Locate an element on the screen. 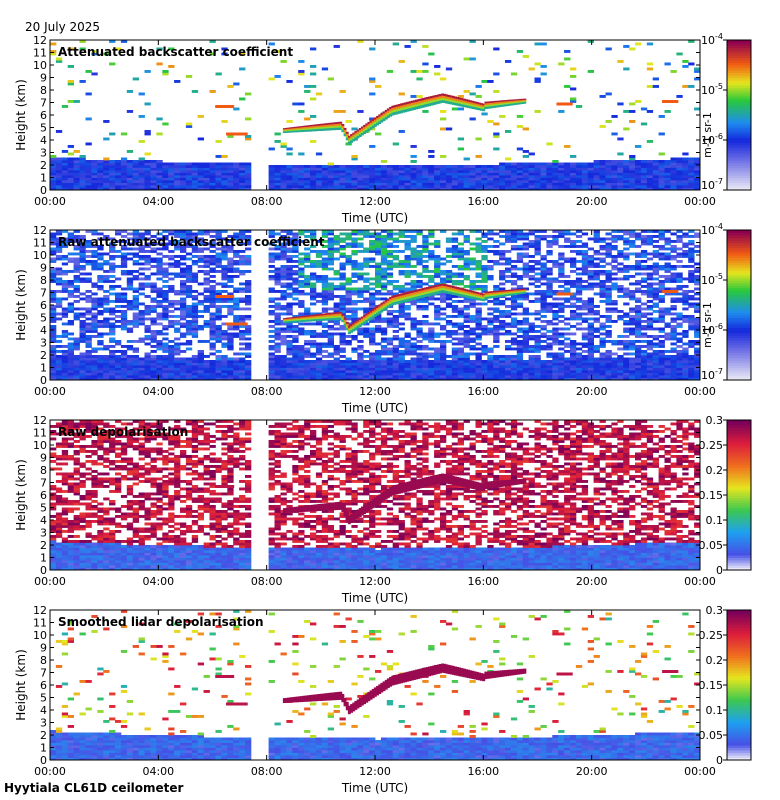 The height and width of the screenshot is (800, 780). x-tick-label: 20:00 is located at coordinates (592, 771).